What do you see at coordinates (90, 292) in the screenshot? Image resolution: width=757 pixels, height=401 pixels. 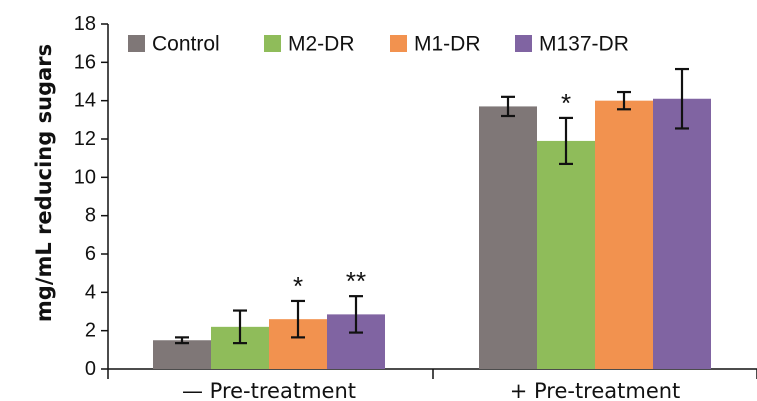 I see `y-tick-label: 4` at bounding box center [90, 292].